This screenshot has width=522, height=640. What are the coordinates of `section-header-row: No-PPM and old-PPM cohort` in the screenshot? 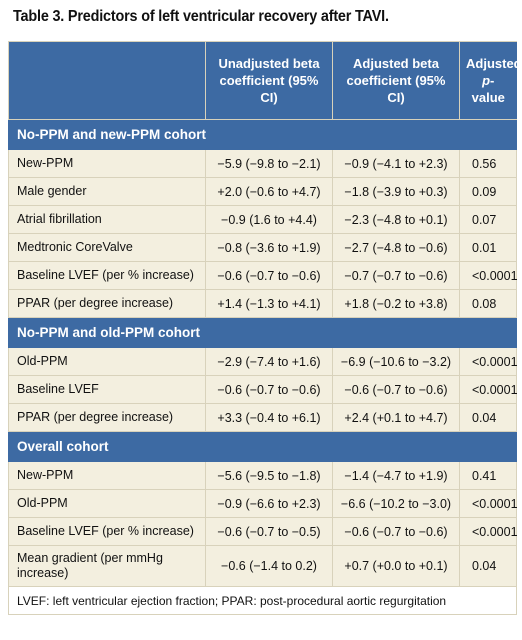 It's located at (262, 332).